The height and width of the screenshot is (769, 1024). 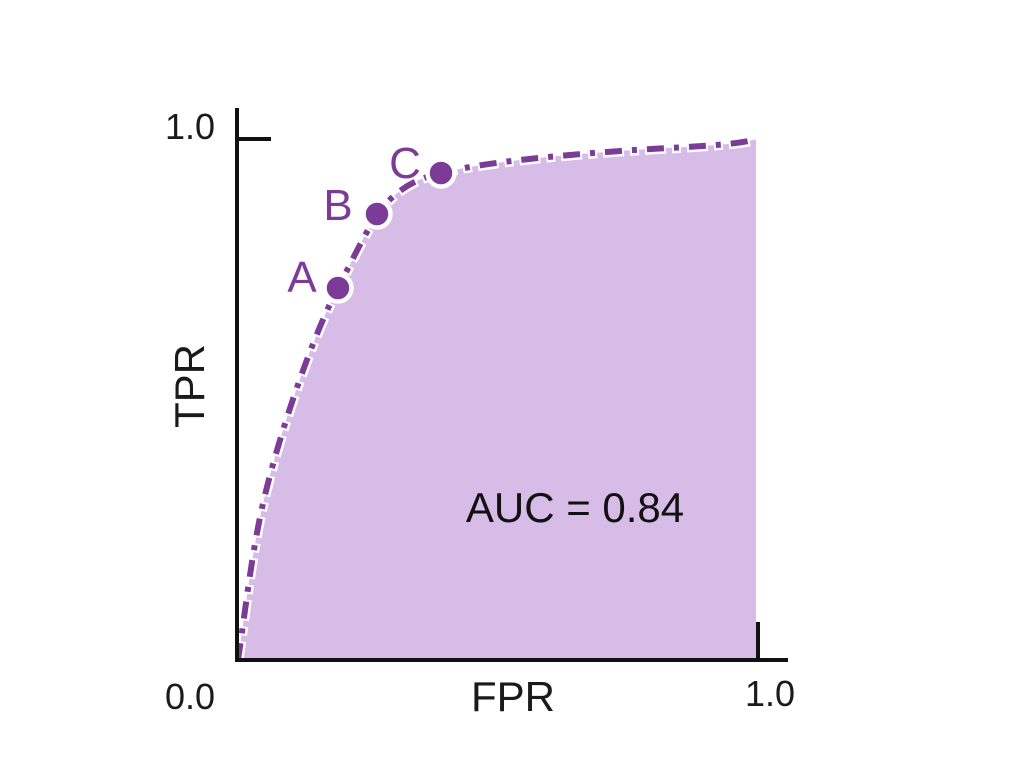 What do you see at coordinates (513, 696) in the screenshot?
I see `x-axis-title: FPR` at bounding box center [513, 696].